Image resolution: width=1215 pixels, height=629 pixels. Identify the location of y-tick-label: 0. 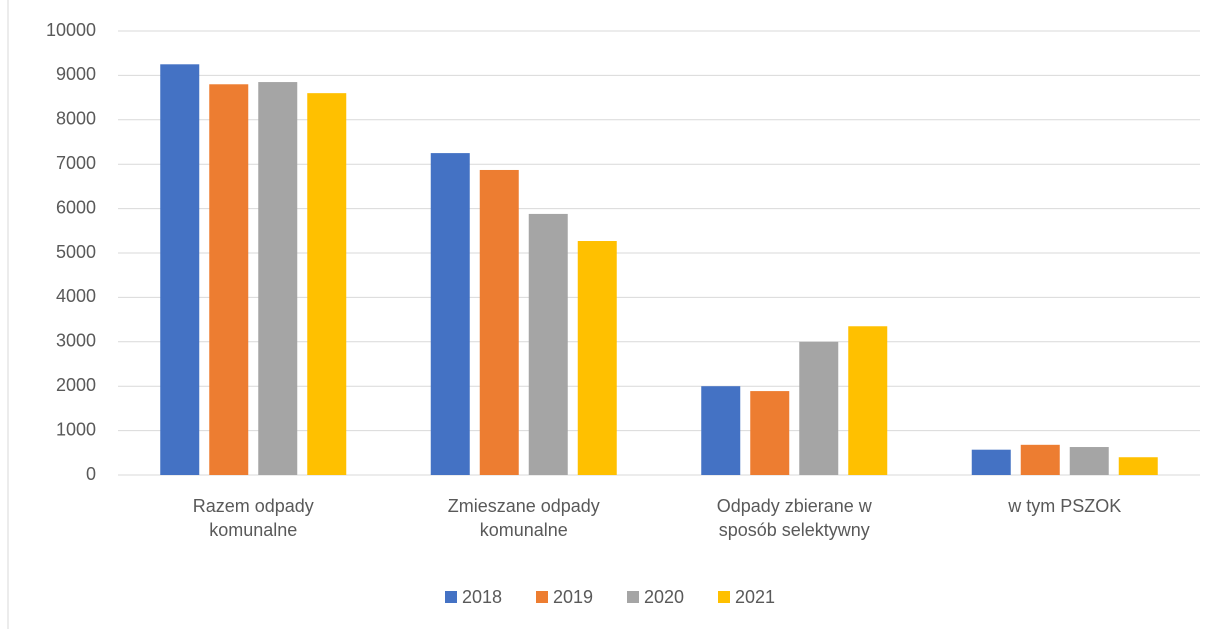
(91, 474).